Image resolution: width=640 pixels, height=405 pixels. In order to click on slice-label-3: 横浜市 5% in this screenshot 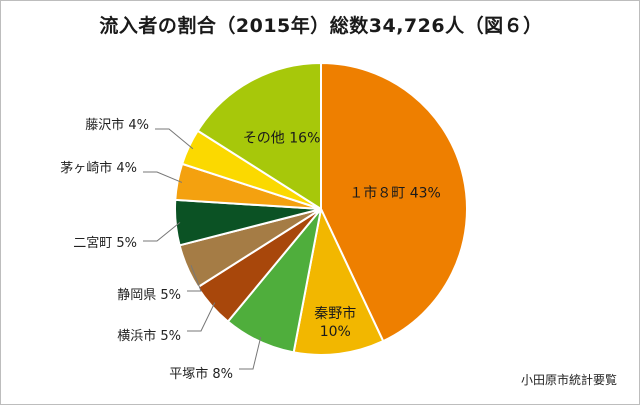, I will do `click(149, 336)`.